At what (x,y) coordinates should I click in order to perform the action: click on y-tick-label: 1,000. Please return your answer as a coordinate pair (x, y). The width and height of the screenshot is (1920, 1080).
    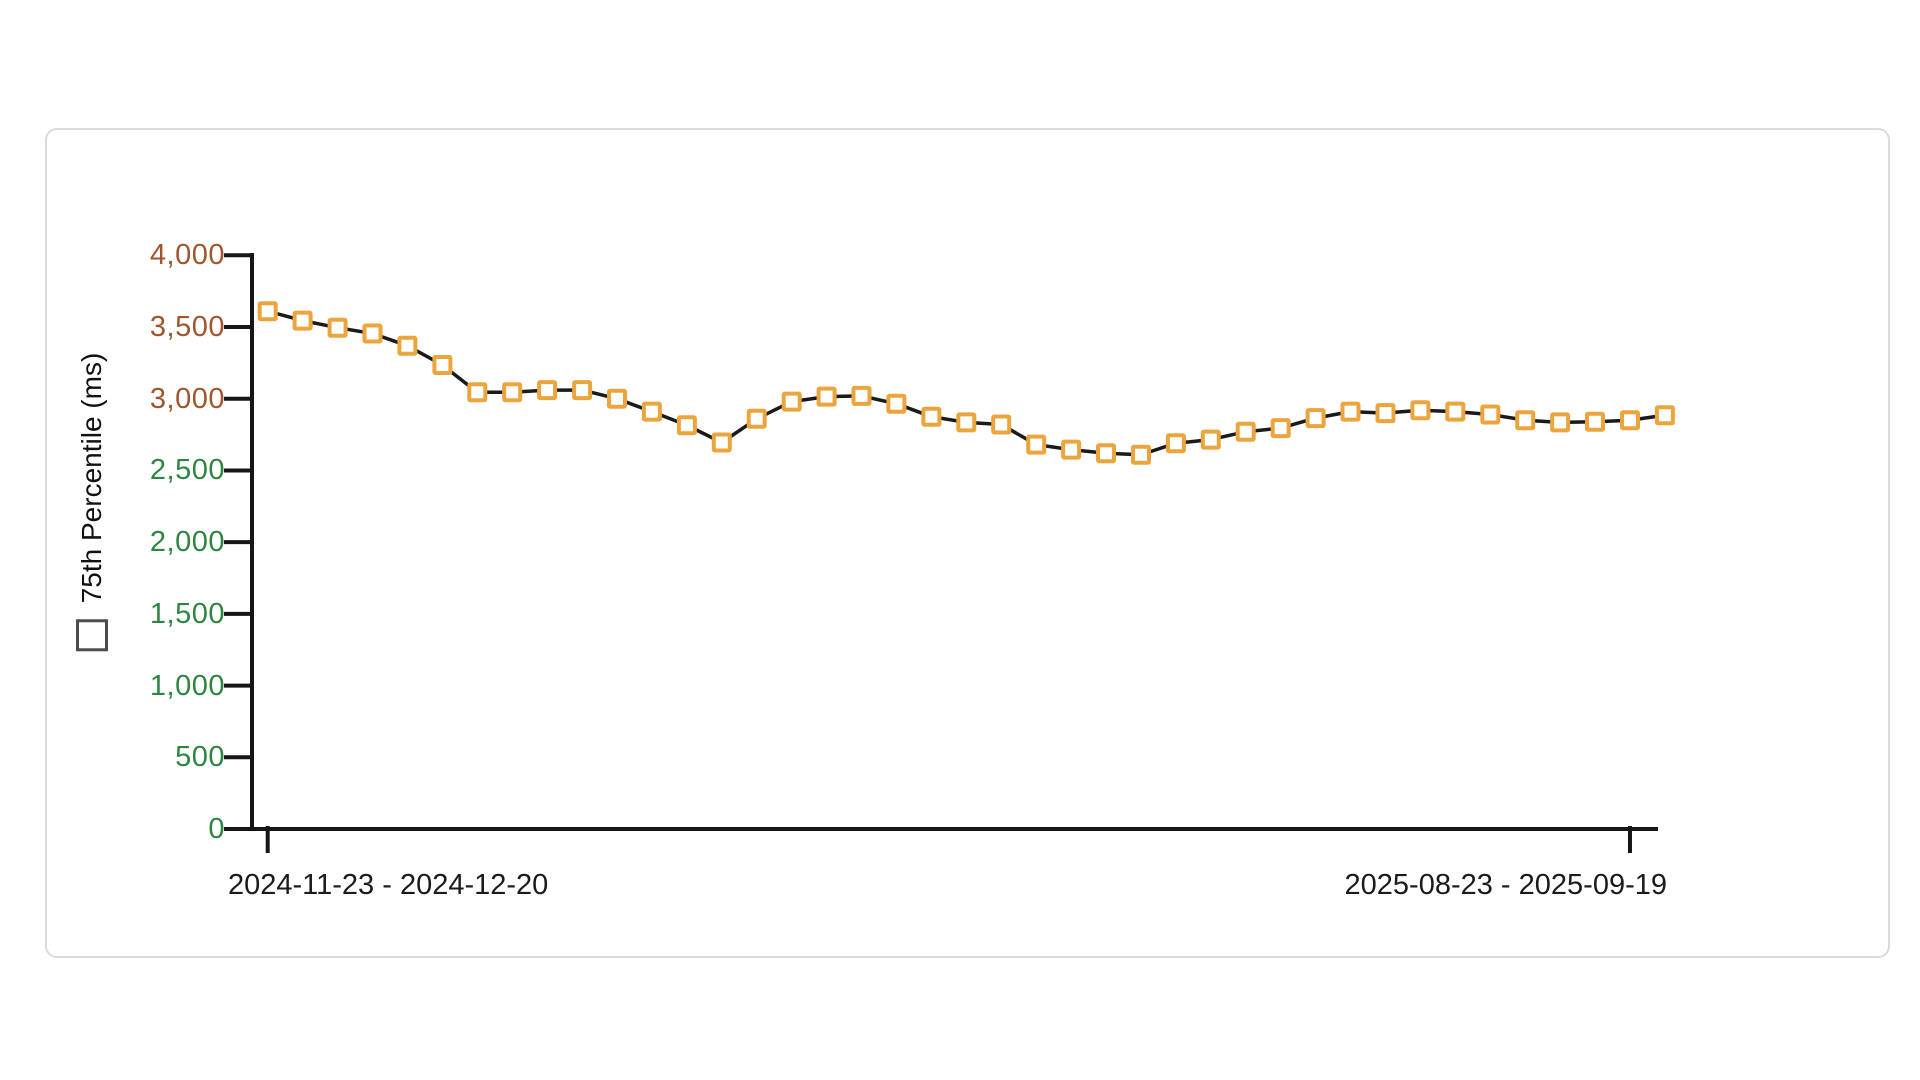
    Looking at the image, I should click on (187, 685).